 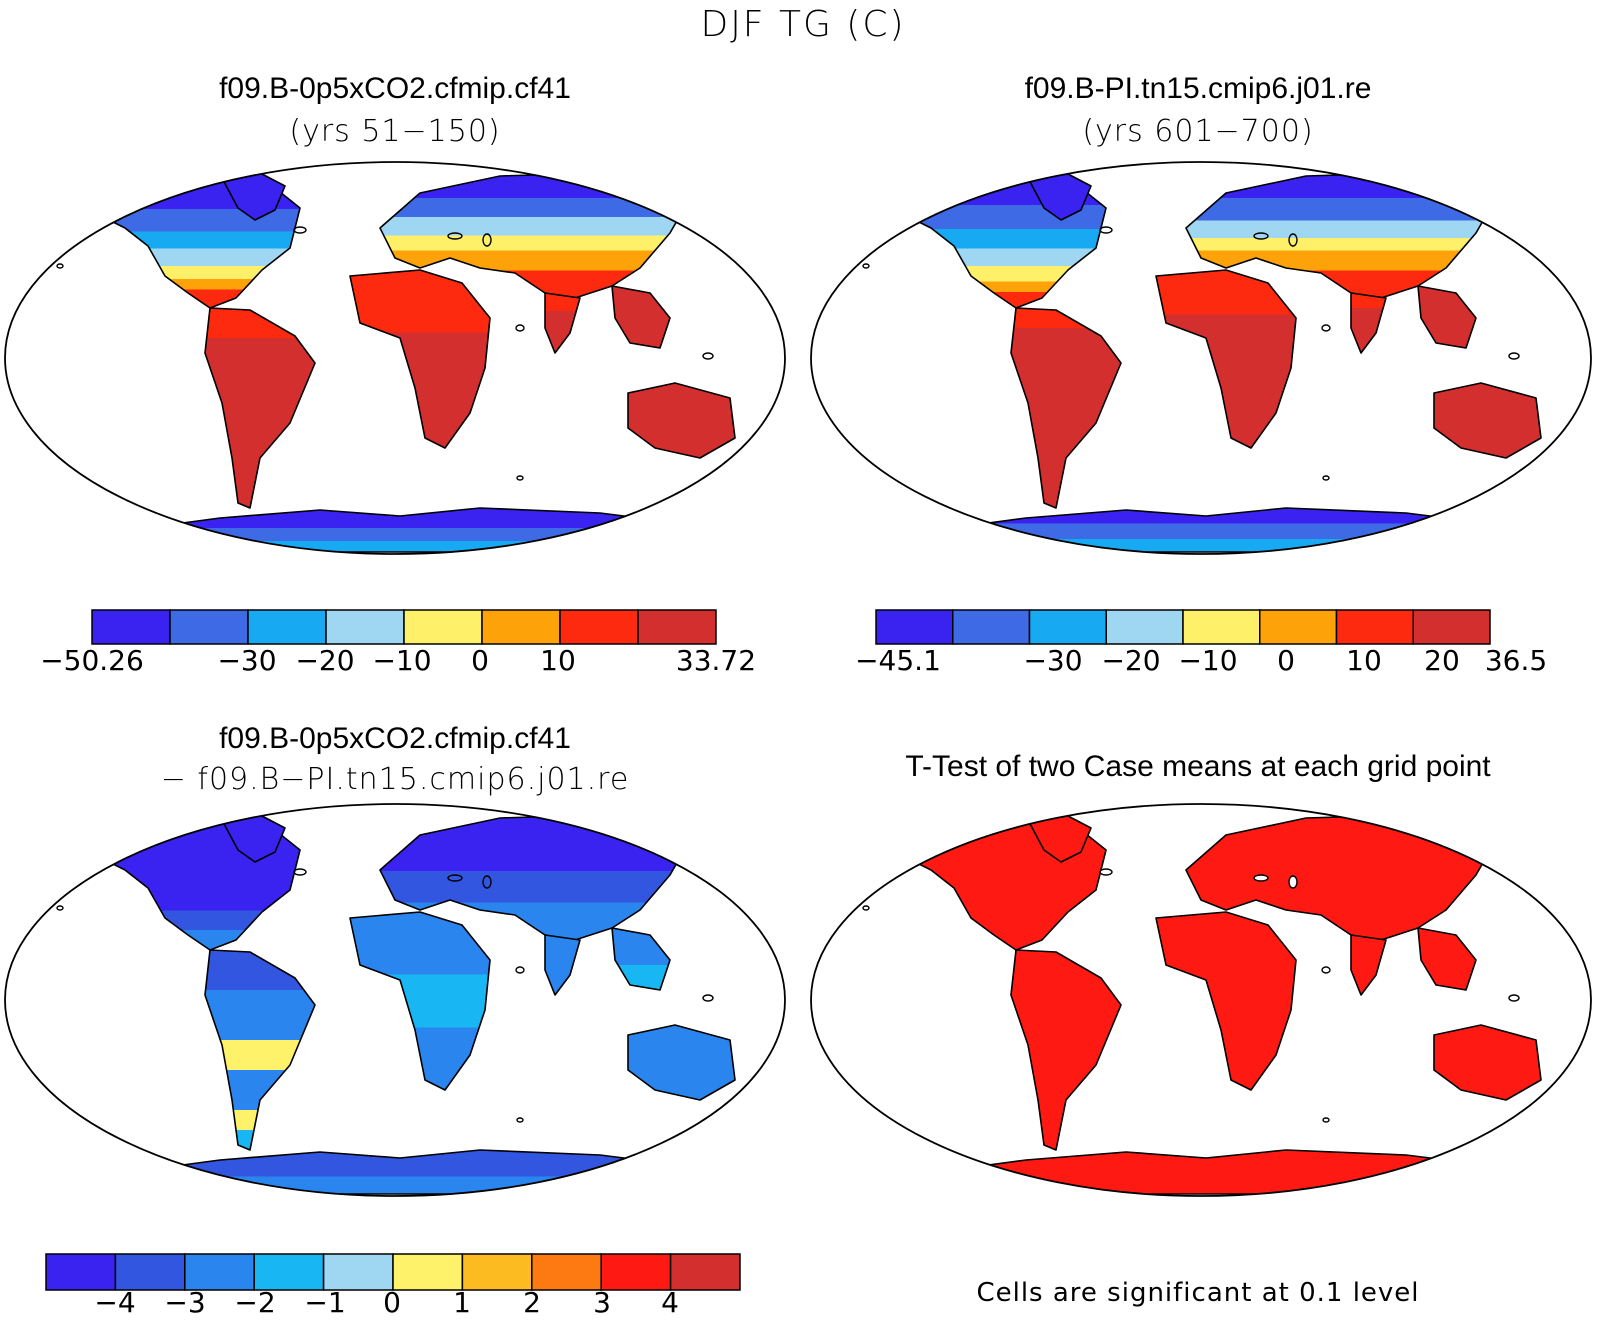 What do you see at coordinates (395, 131) in the screenshot?
I see `panel-subtitle-top-left: (yrs 51−150)` at bounding box center [395, 131].